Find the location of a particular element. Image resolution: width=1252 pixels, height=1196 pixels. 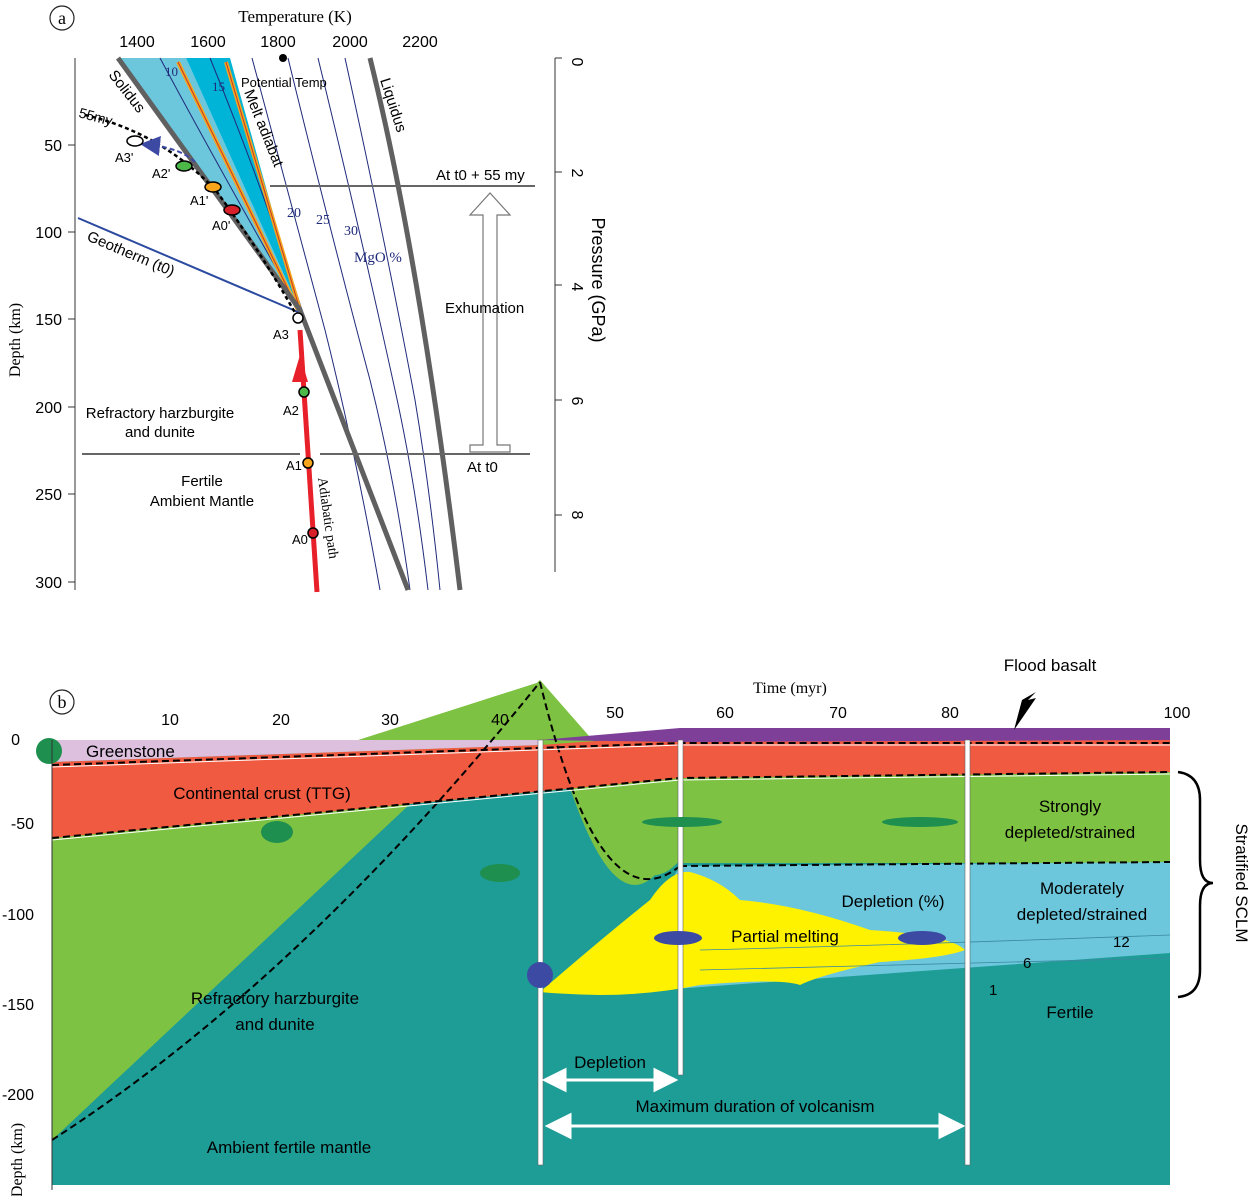

boundary-wedge is located at coordinates (610, 781).